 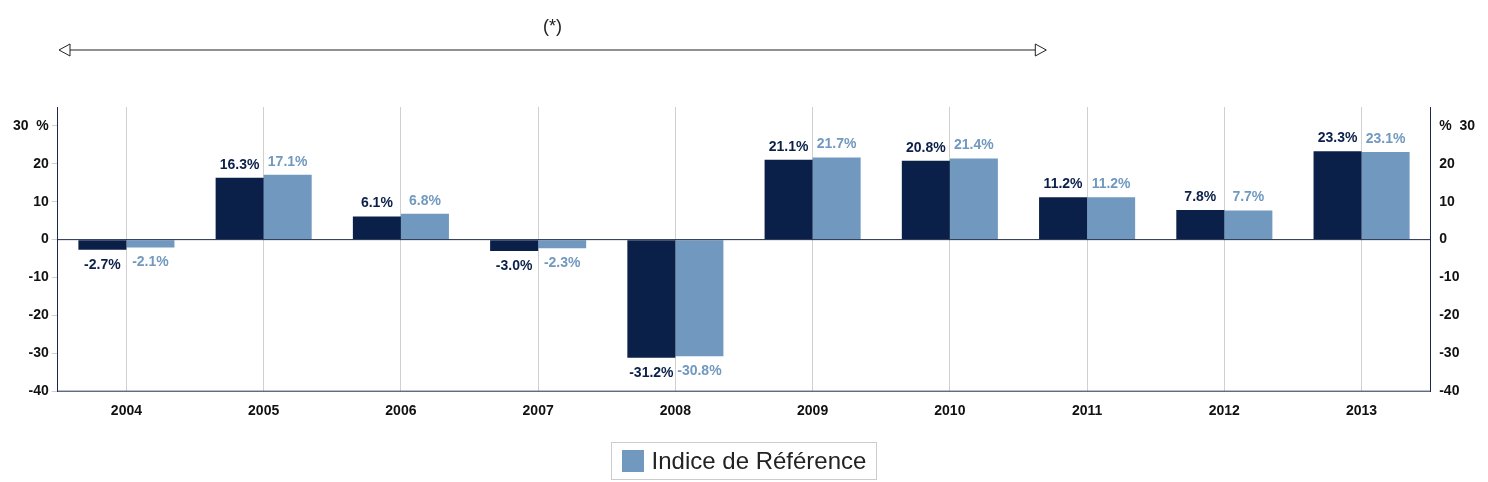 I want to click on x-tick-label: 2004, so click(x=126, y=410).